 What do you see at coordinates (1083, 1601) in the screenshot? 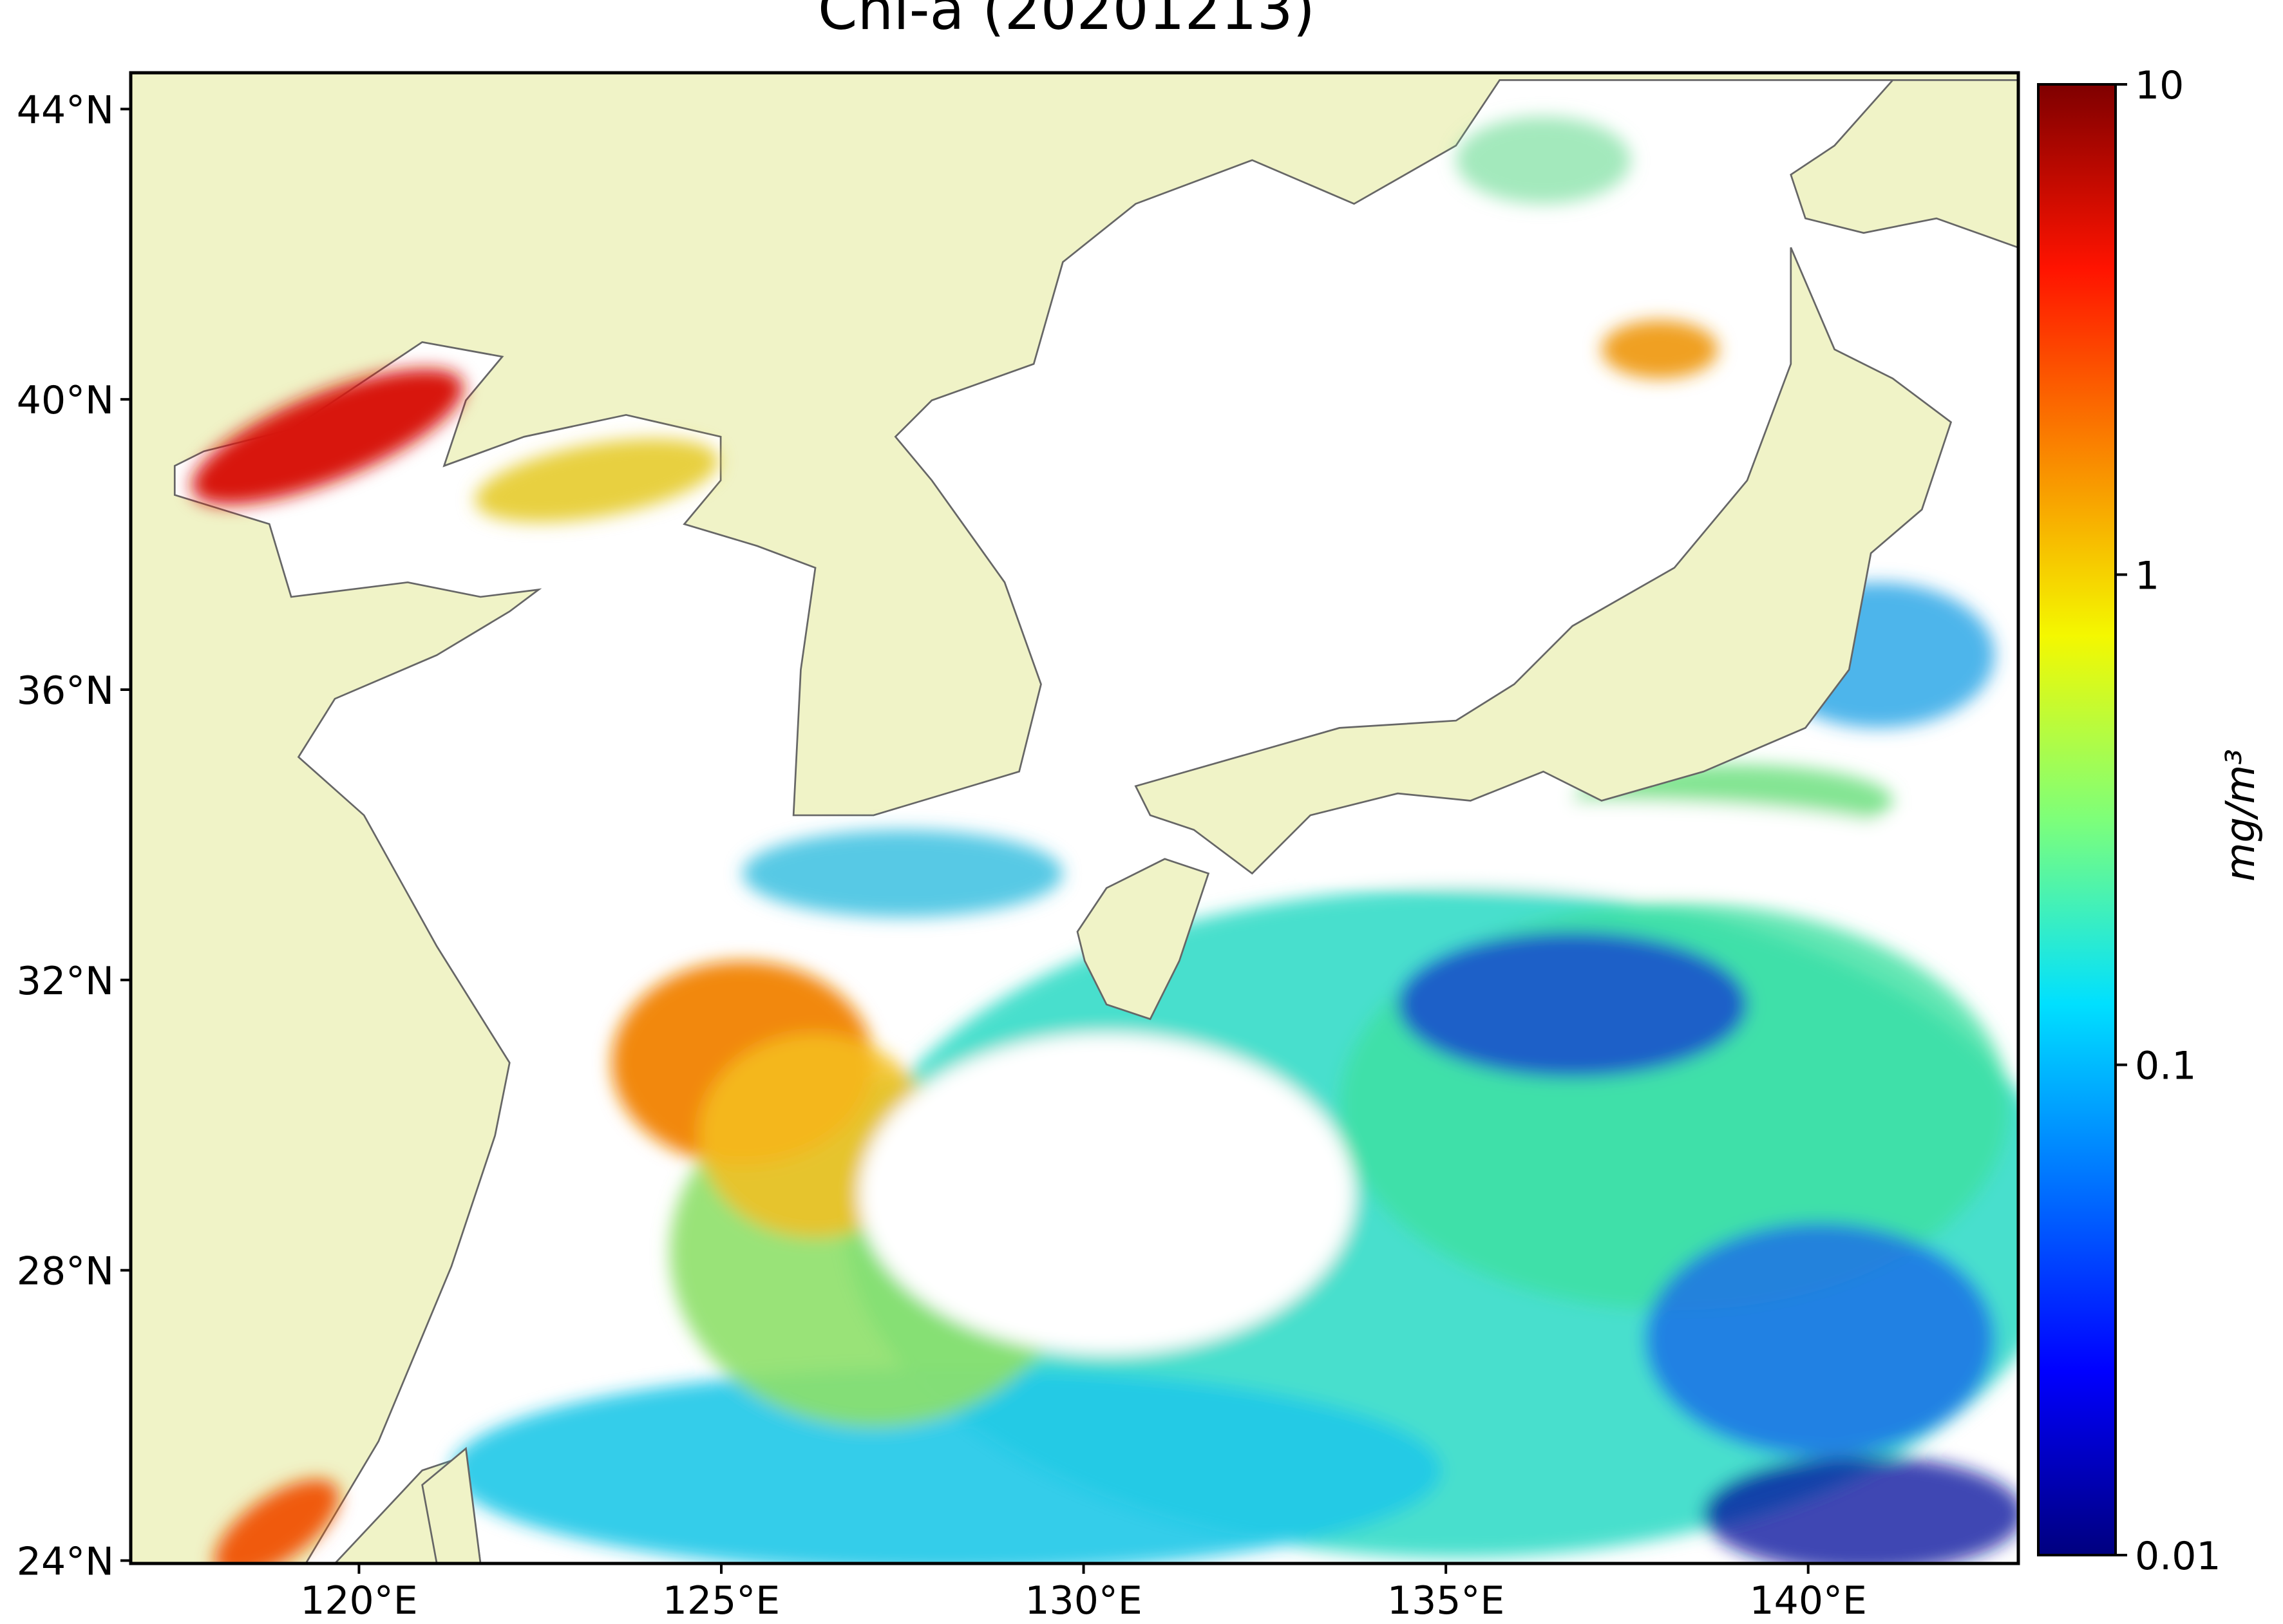
I see `x-tick-label: 130°E` at bounding box center [1083, 1601].